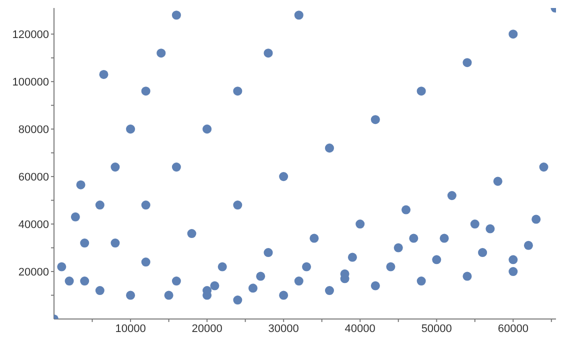 The width and height of the screenshot is (576, 349). What do you see at coordinates (33, 130) in the screenshot?
I see `y-tick-label: 80000` at bounding box center [33, 130].